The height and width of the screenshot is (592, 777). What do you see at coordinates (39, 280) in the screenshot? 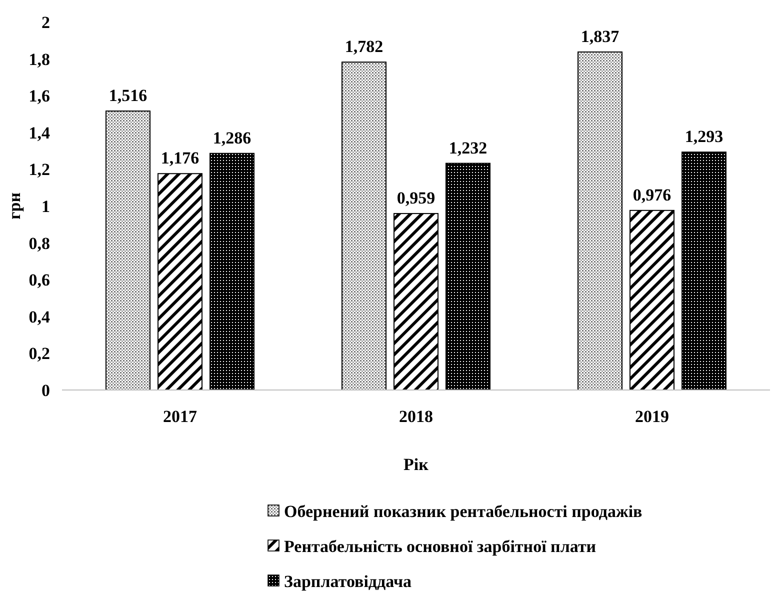
I see `y-tick-label: 0,6` at bounding box center [39, 280].